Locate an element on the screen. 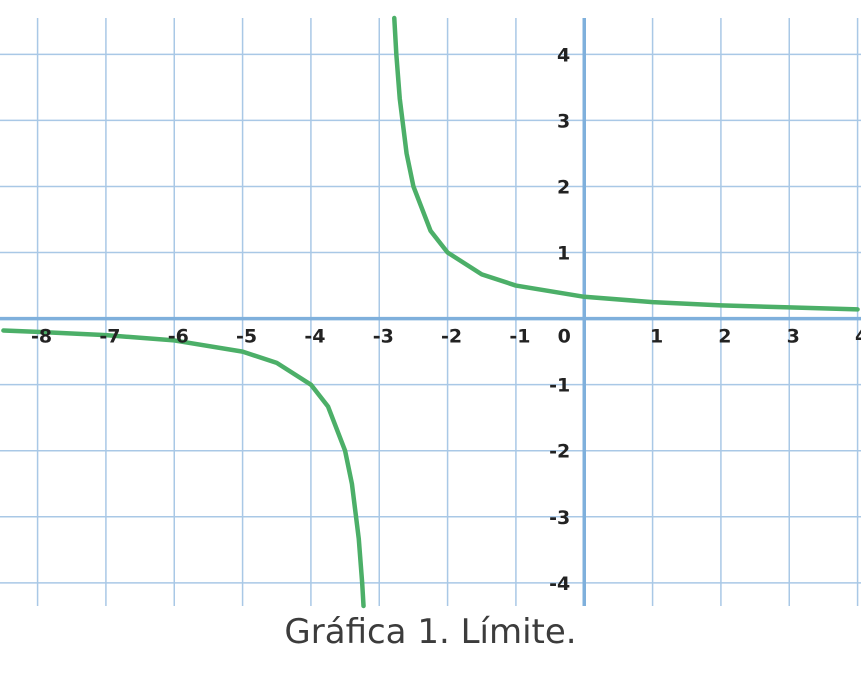 The image size is (861, 684). y-tick-label: 2 is located at coordinates (563, 187).